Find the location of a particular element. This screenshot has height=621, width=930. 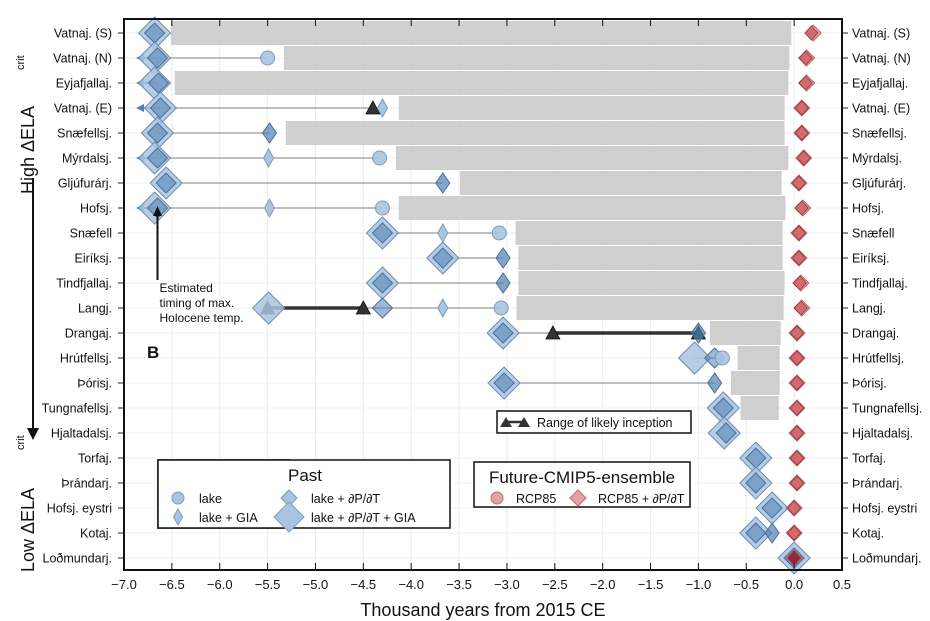

x-tick-label: −1.0 is located at coordinates (699, 584).